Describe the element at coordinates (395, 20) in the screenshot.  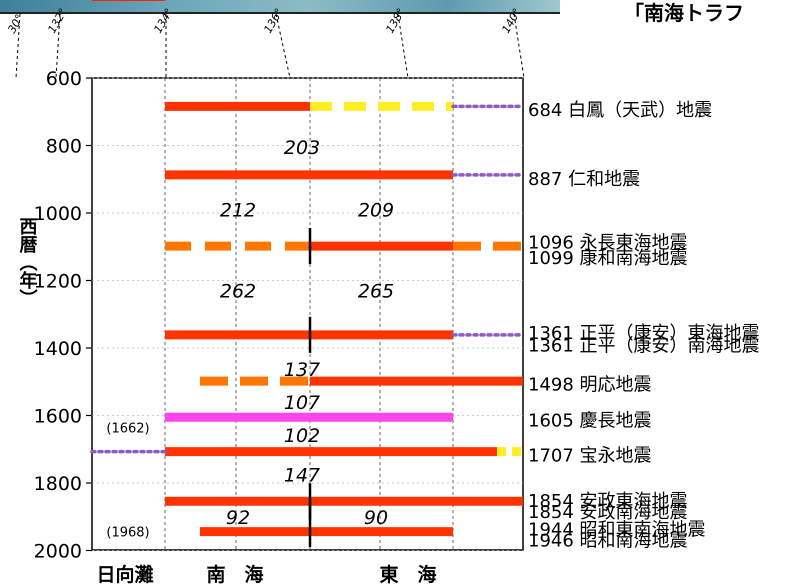
I see `longitude-label: 138°` at that location.